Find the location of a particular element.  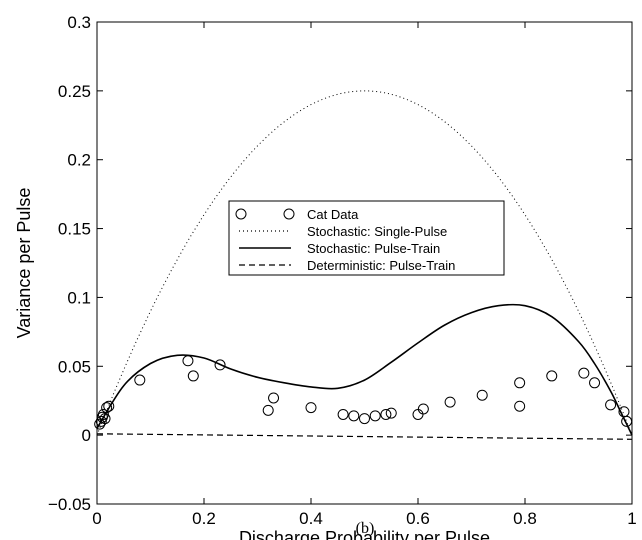

x-tick-label: 0.8 is located at coordinates (525, 518).